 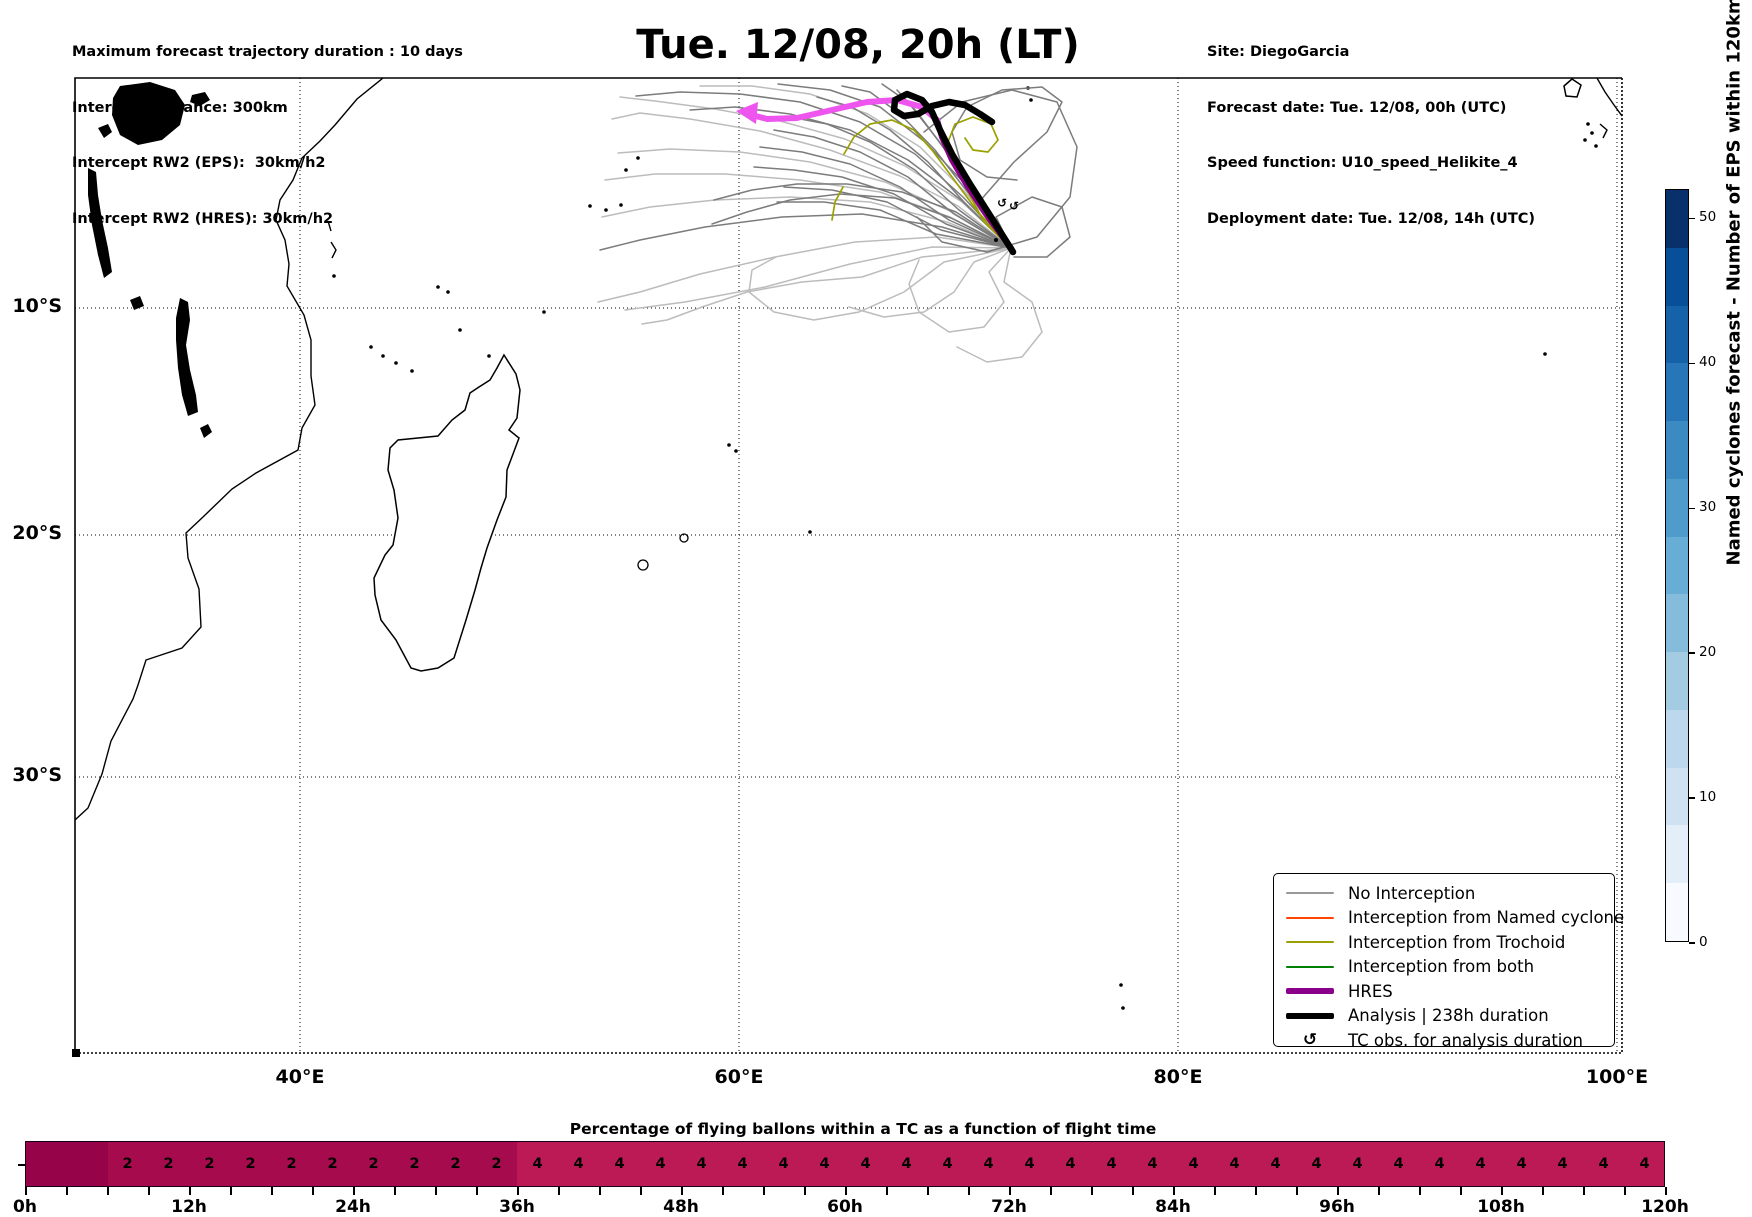 I want to click on time-axis-label: 120h, so click(x=1665, y=1207).